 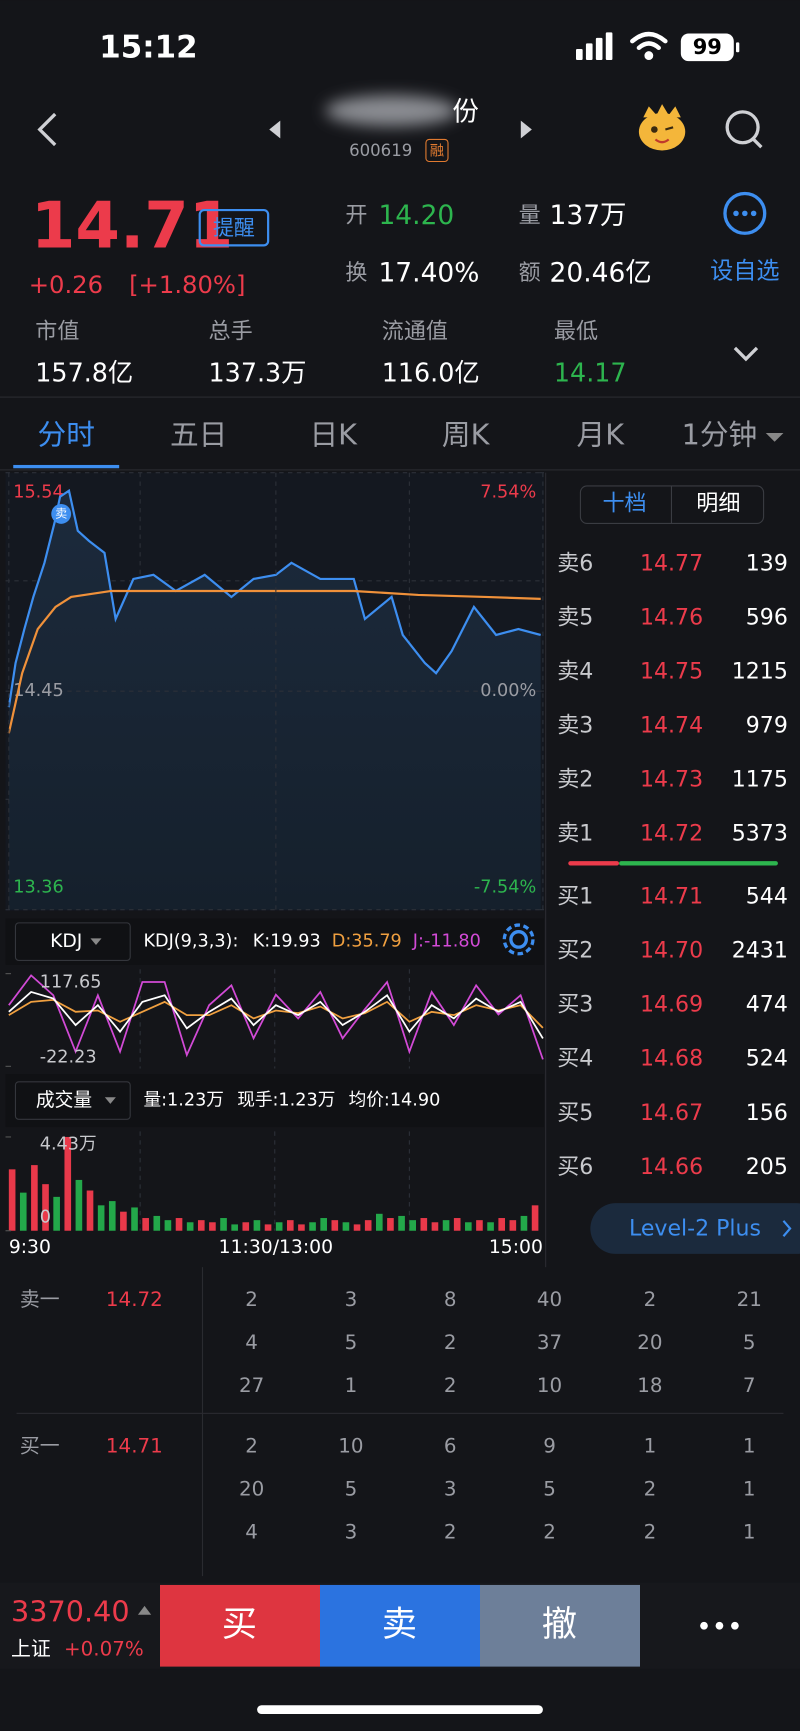 What do you see at coordinates (588, 215) in the screenshot?
I see `volume-value: 137万` at bounding box center [588, 215].